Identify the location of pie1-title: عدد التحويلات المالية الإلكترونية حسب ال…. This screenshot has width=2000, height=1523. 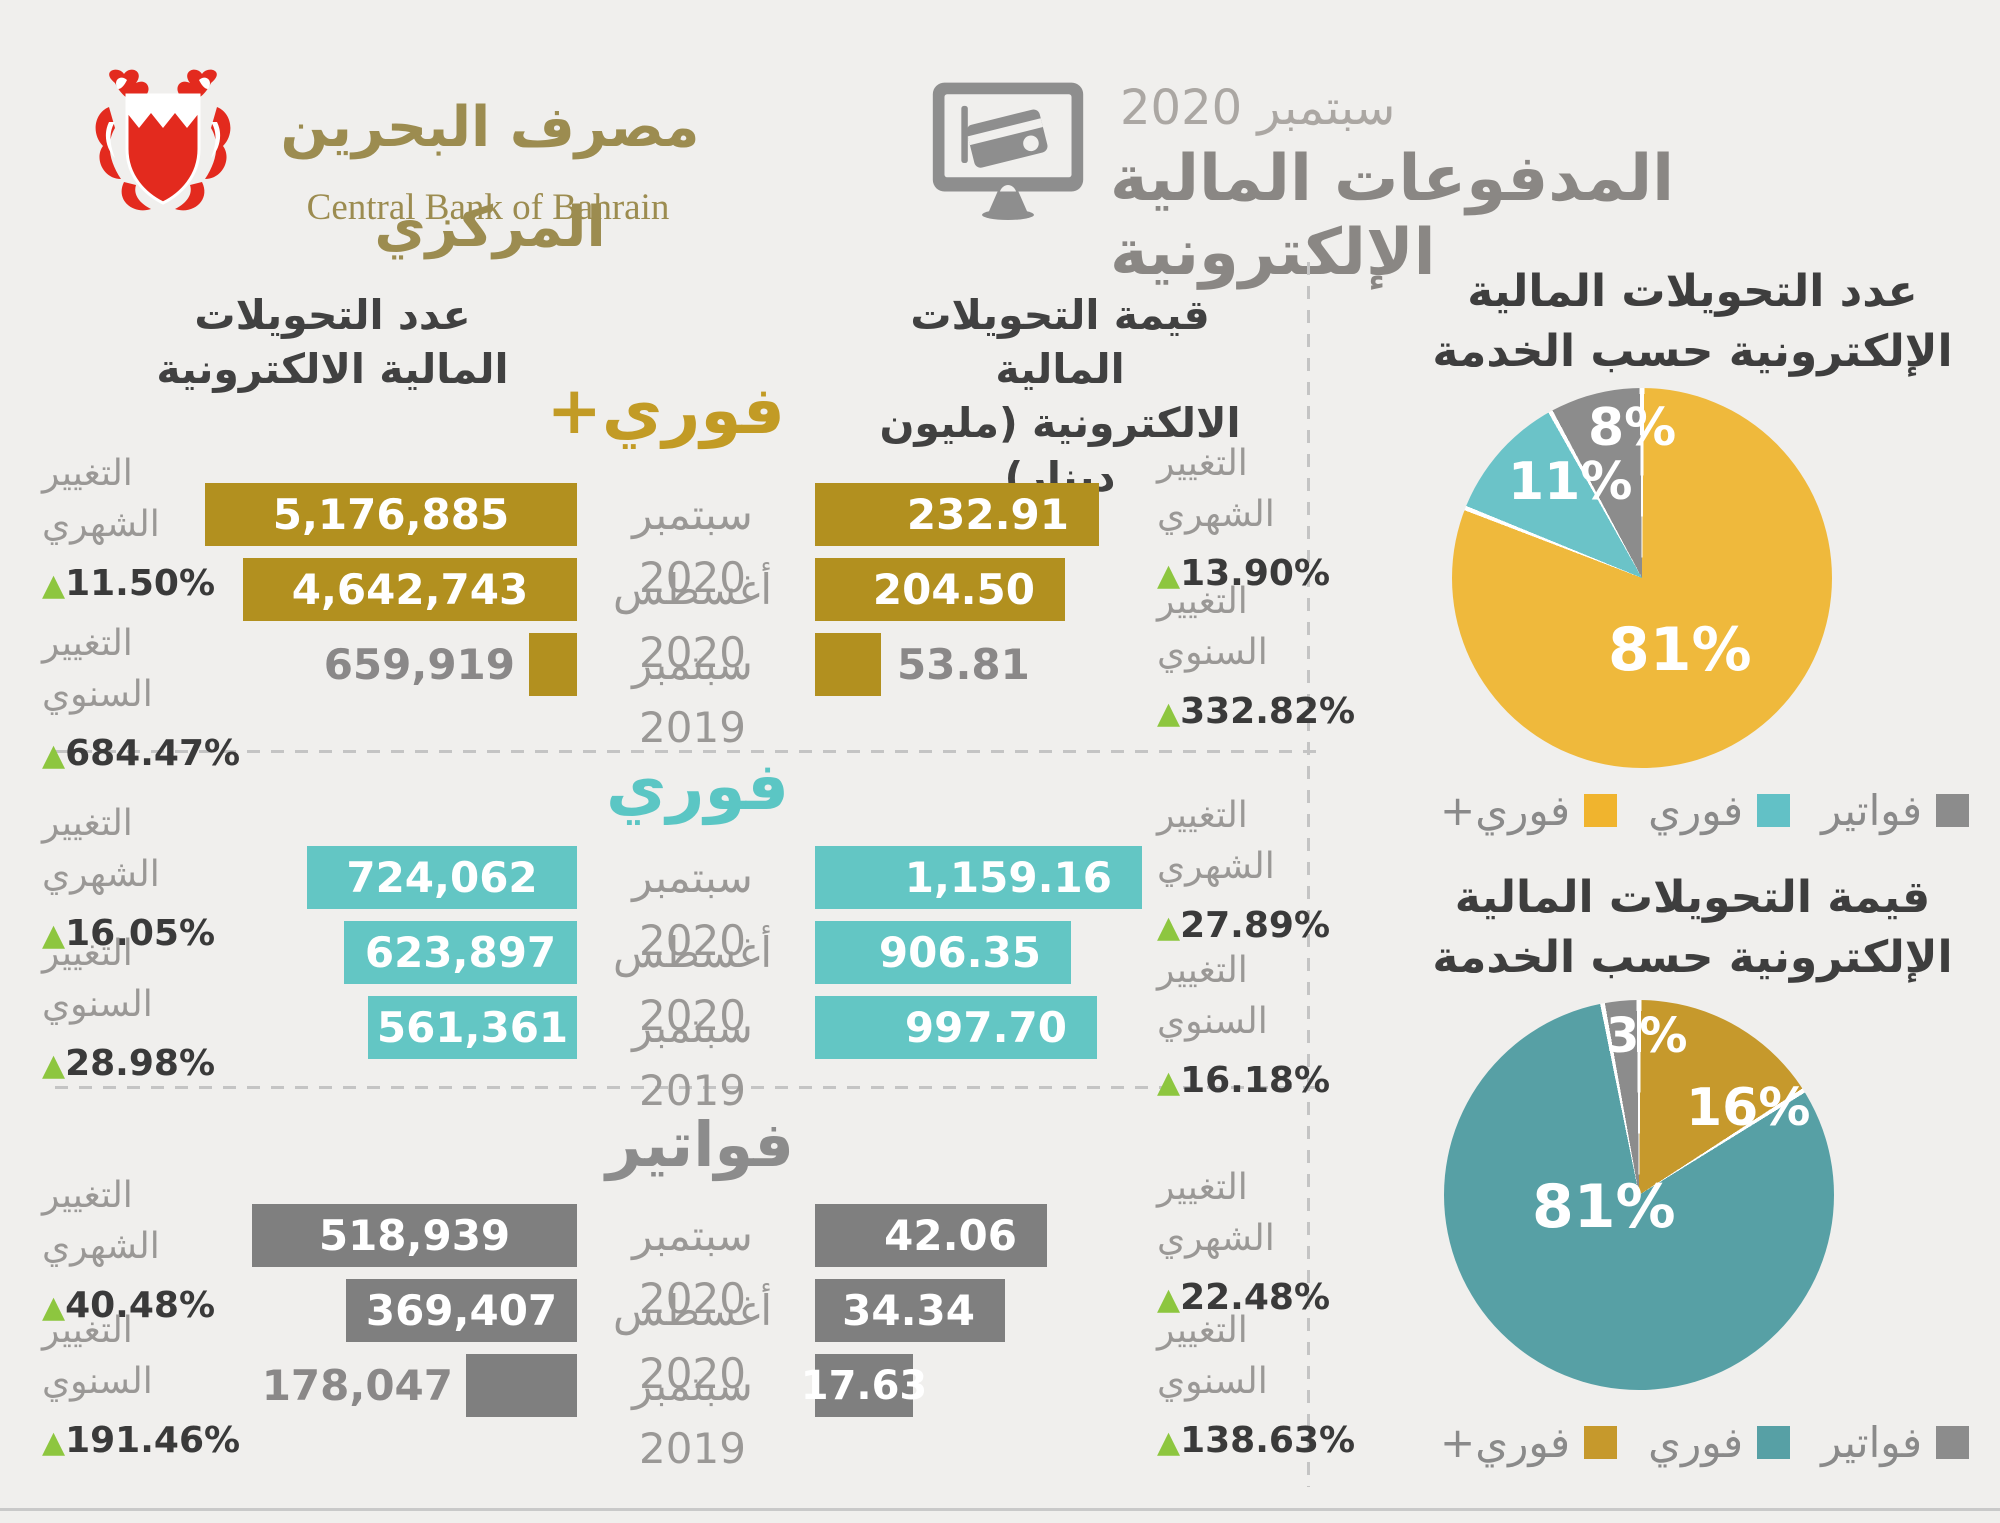
(1692, 321).